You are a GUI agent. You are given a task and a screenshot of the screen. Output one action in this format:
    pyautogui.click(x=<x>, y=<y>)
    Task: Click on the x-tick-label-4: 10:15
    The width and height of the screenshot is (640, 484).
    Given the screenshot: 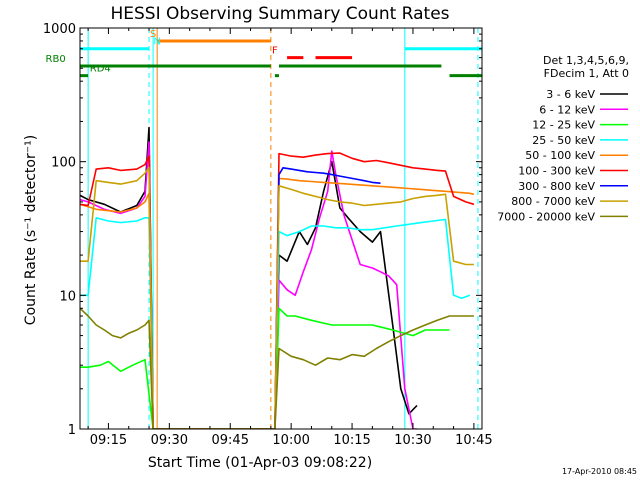 What is the action you would take?
    pyautogui.click(x=351, y=440)
    